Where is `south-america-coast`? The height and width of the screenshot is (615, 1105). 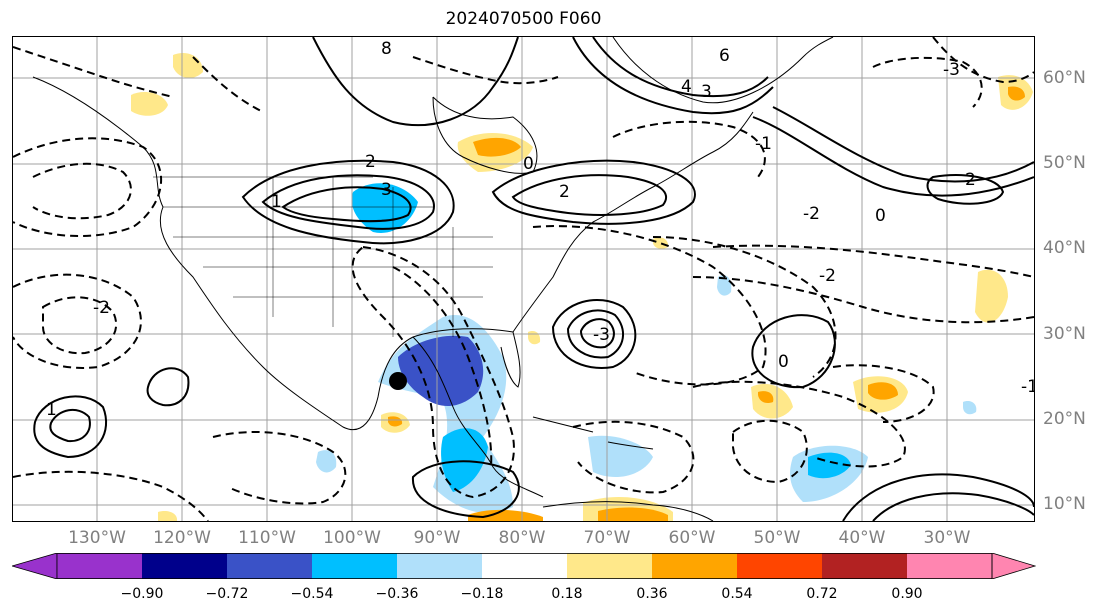 south-america-coast is located at coordinates (628, 511).